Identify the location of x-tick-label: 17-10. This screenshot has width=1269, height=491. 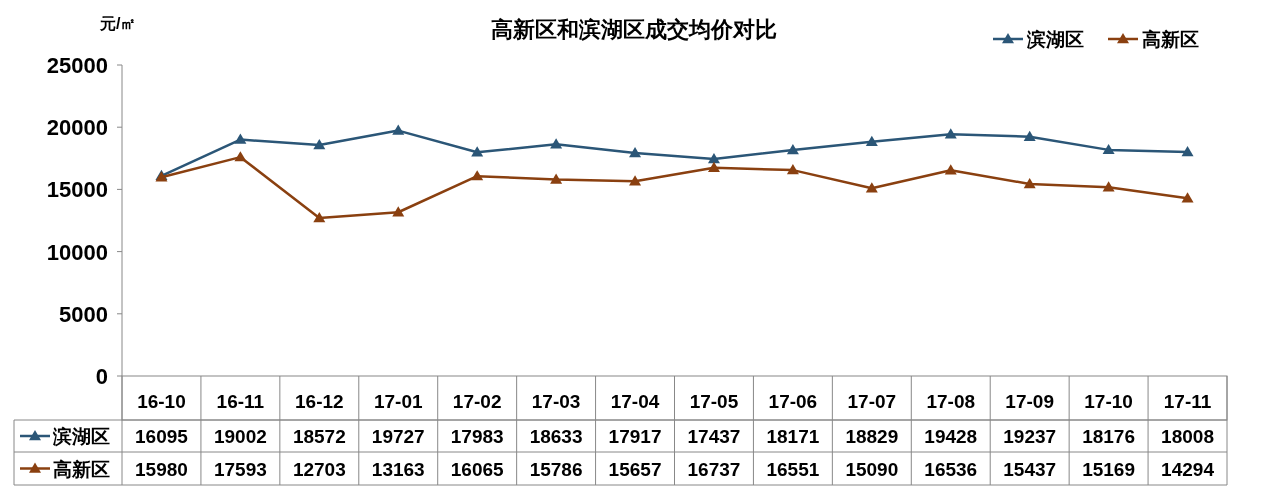
(1108, 401).